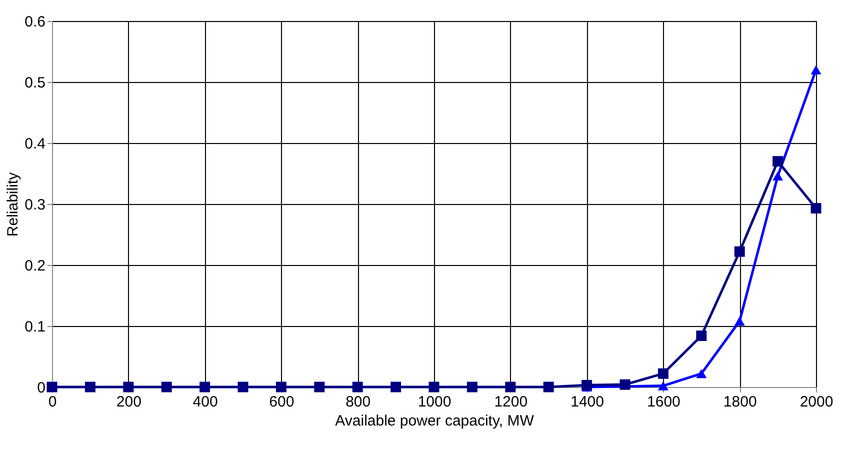 The image size is (868, 455). Describe the element at coordinates (52, 402) in the screenshot. I see `x-tick-label: 0` at that location.